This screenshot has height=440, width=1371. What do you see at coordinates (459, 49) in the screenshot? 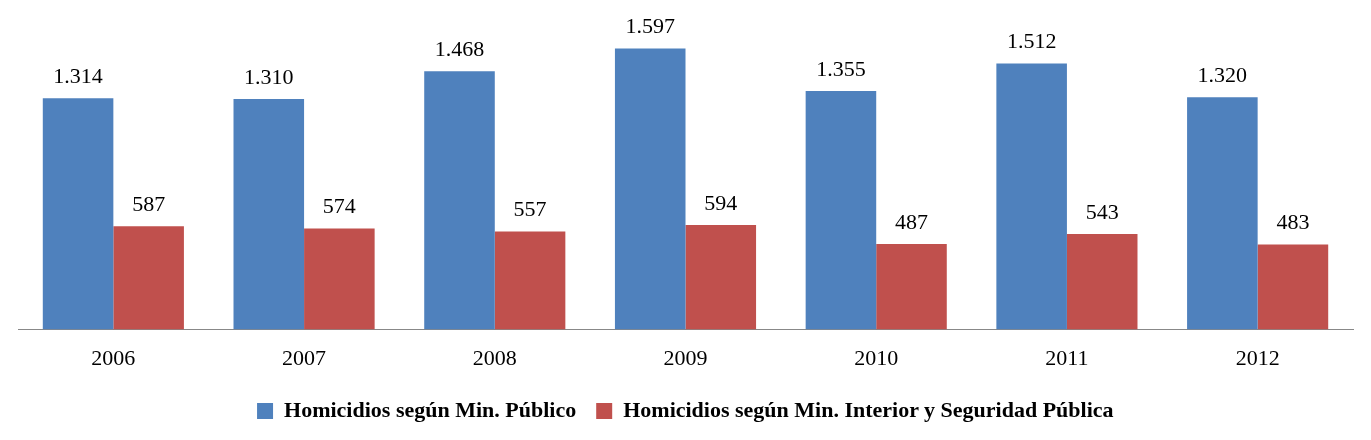
I see `data-label: 1.468` at bounding box center [459, 49].